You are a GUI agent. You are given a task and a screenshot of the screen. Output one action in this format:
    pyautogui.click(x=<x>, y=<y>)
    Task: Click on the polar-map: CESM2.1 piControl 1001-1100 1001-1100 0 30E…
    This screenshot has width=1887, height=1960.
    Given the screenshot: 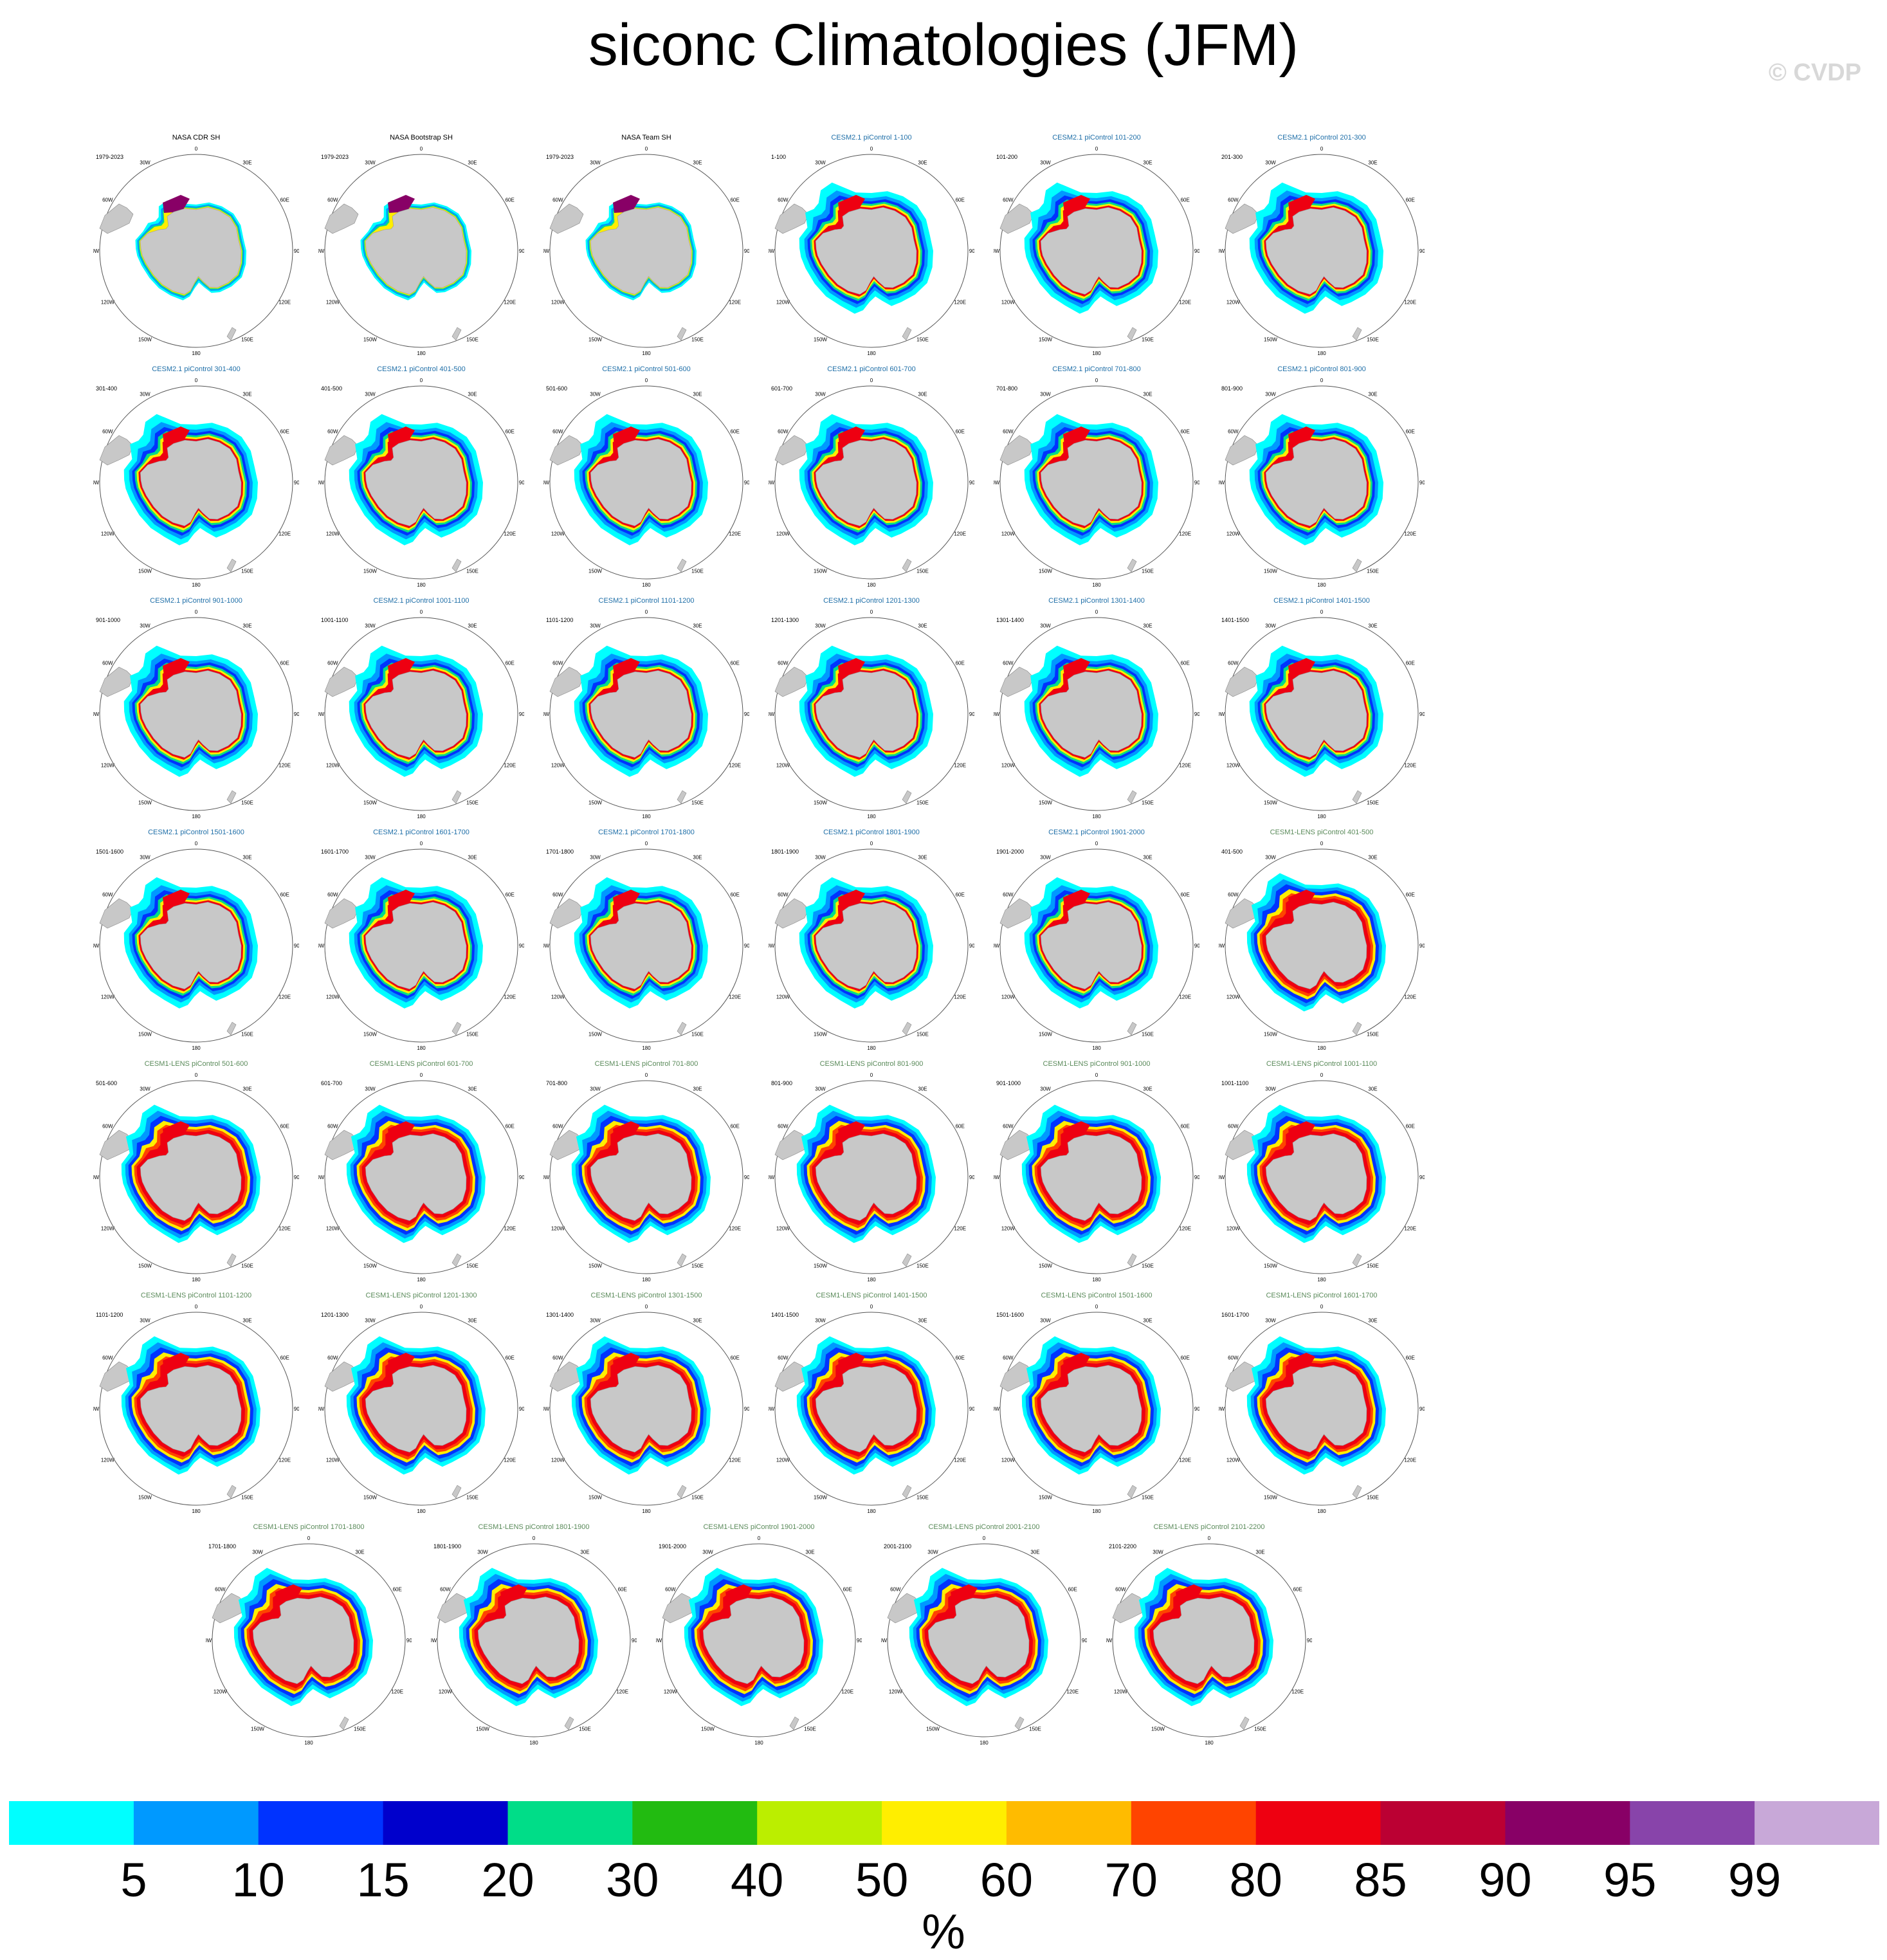 What is the action you would take?
    pyautogui.click(x=421, y=708)
    